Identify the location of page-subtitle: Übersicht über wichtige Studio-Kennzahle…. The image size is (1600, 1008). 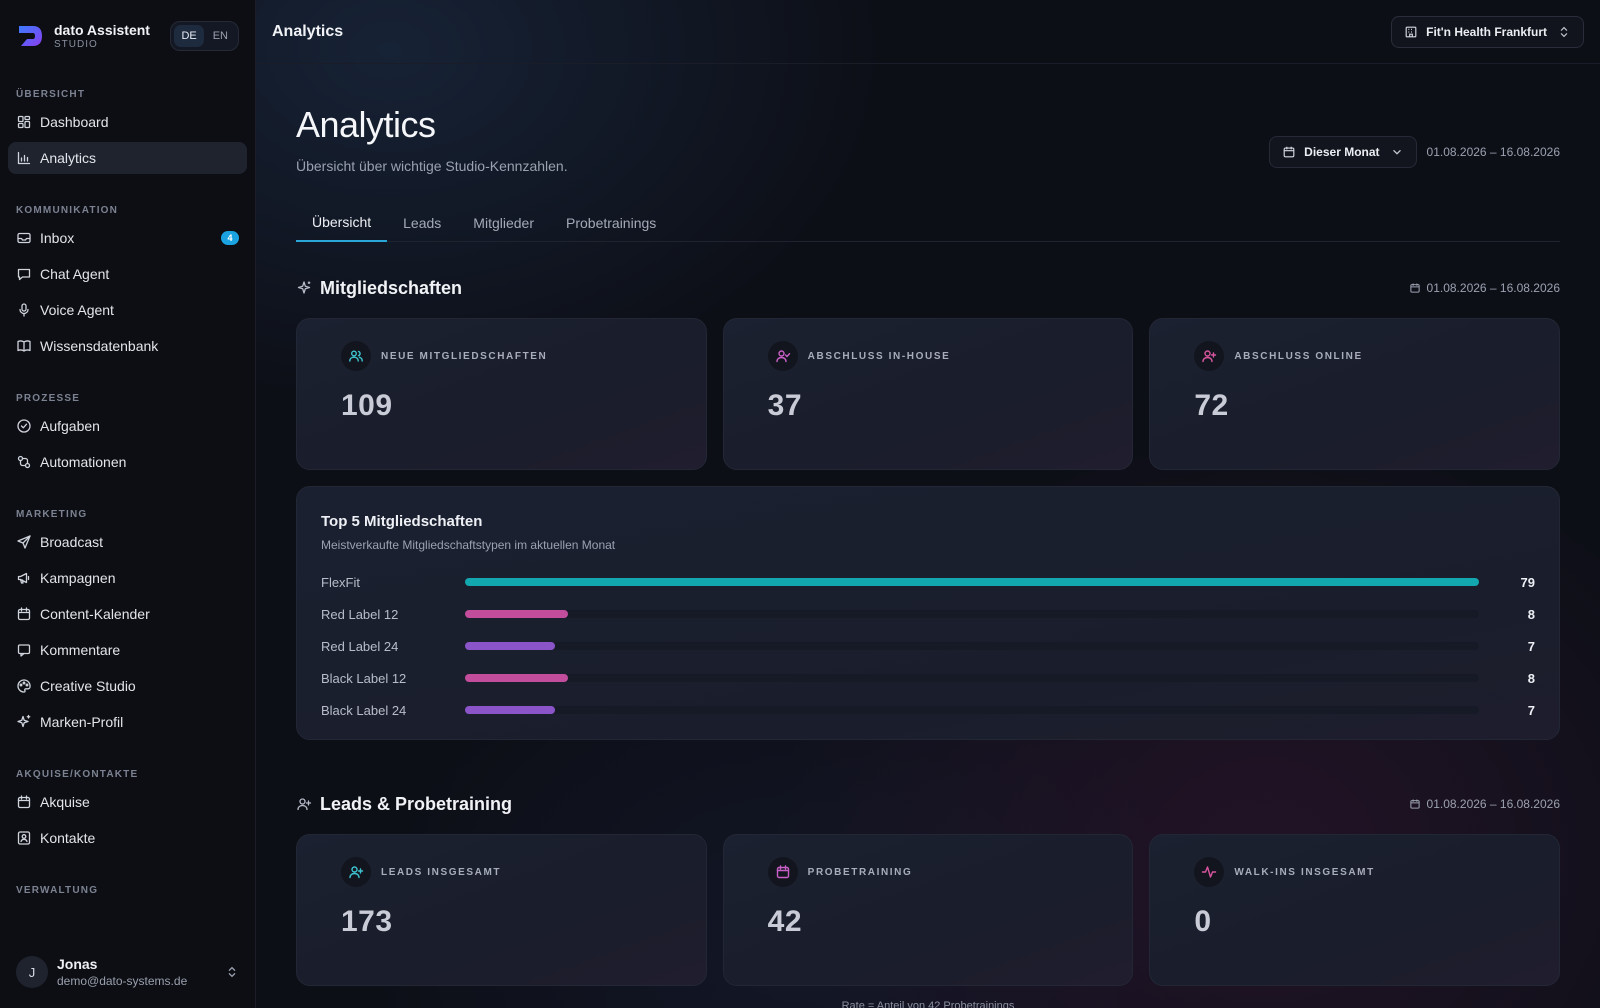
(432, 166).